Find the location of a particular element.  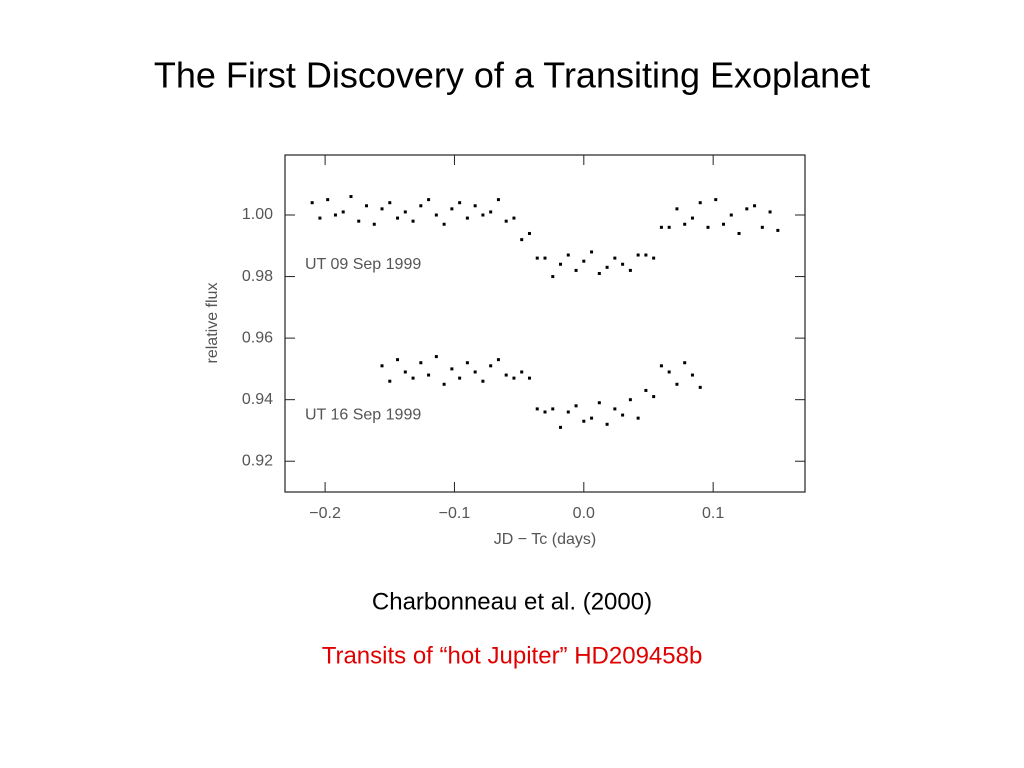

x-tick-label: 0.1 is located at coordinates (713, 513).